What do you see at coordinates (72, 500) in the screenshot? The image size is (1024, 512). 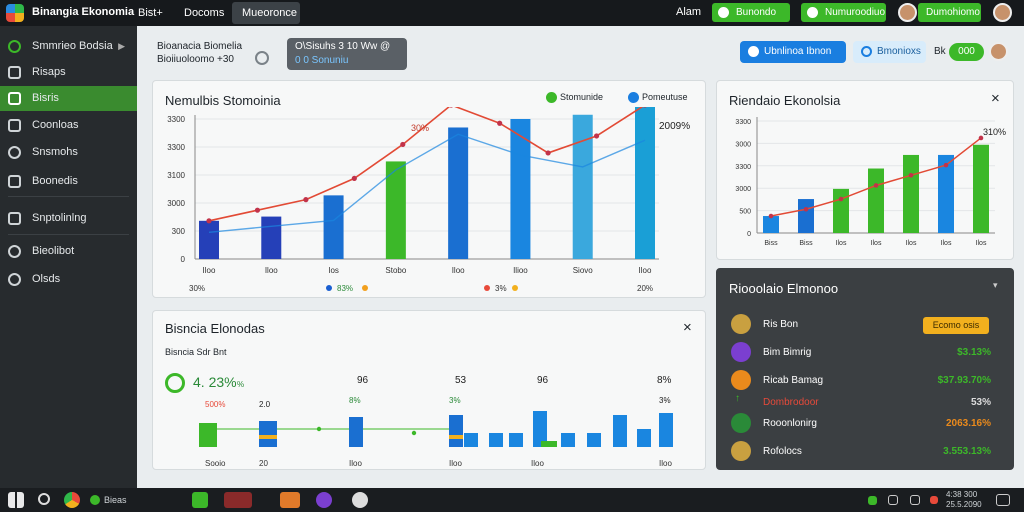 I see `browser-icon` at bounding box center [72, 500].